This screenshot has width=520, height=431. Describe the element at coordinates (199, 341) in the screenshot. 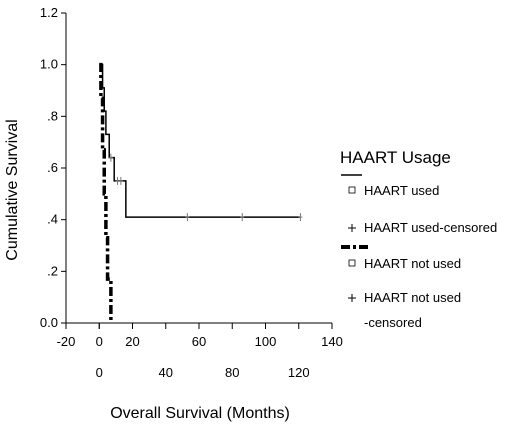

I see `x-tick-label: 60` at that location.